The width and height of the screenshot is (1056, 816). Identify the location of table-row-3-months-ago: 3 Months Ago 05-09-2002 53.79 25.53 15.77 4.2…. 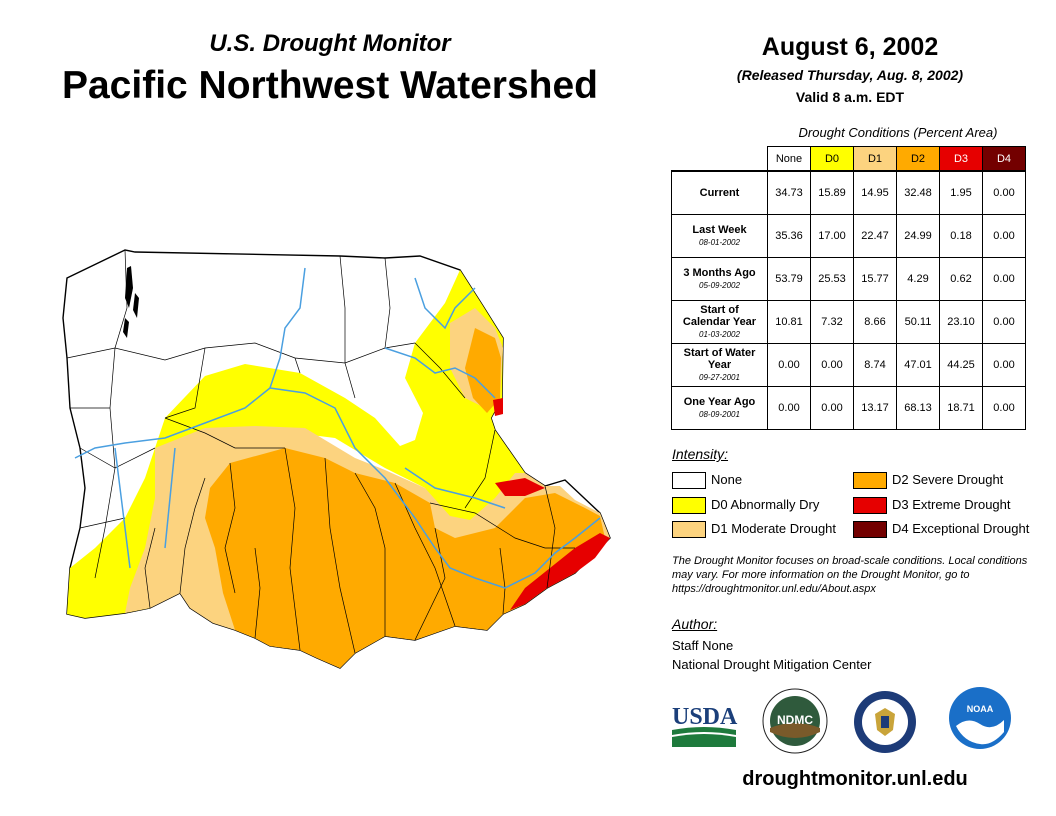
(848, 279).